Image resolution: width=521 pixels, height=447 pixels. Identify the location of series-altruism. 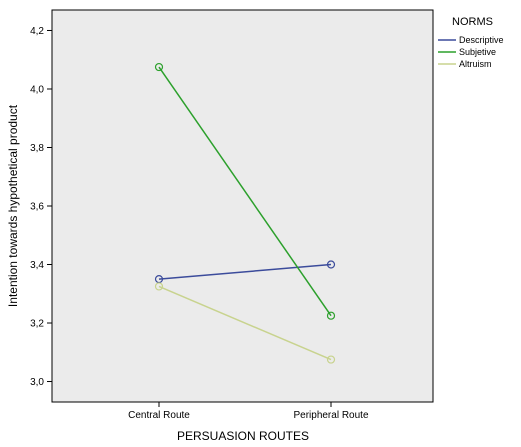
(245, 323).